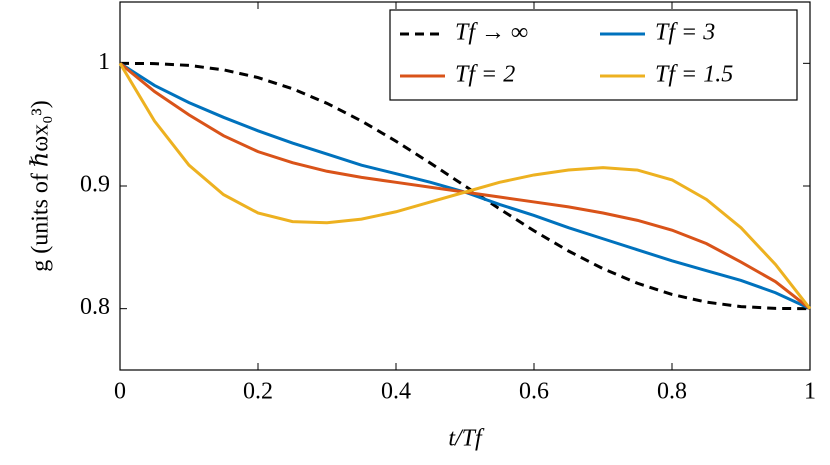 This screenshot has height=465, width=830. Describe the element at coordinates (672, 392) in the screenshot. I see `x-tick-label: 0.8` at that location.